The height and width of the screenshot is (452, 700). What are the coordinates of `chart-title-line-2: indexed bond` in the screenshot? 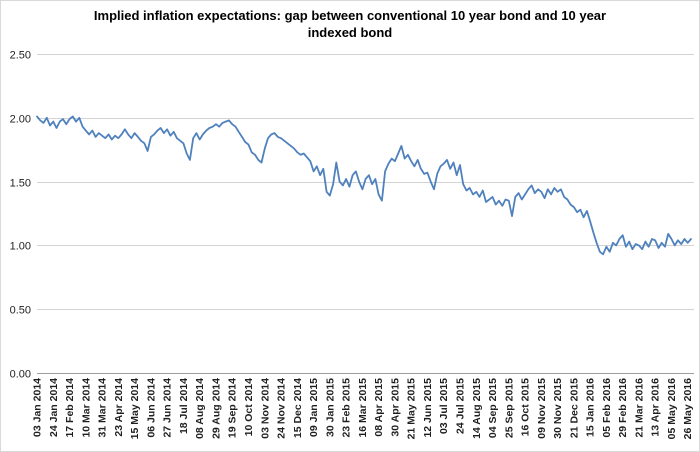 It's located at (350, 32).